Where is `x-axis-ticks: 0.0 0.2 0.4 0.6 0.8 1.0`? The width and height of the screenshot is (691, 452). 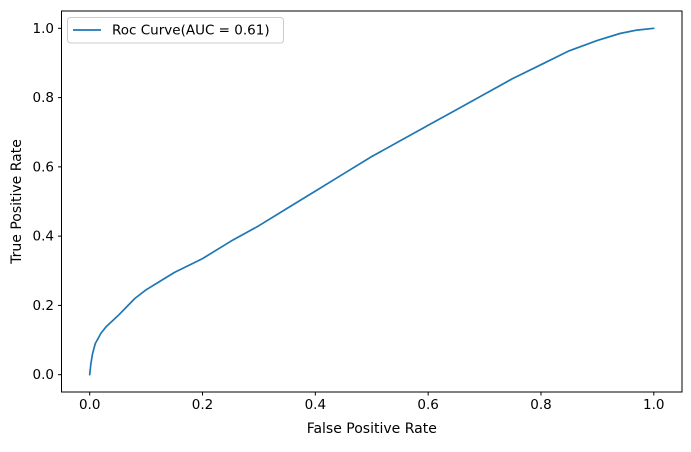
x-axis-ticks: 0.0 0.2 0.4 0.6 0.8 1.0 is located at coordinates (372, 402).